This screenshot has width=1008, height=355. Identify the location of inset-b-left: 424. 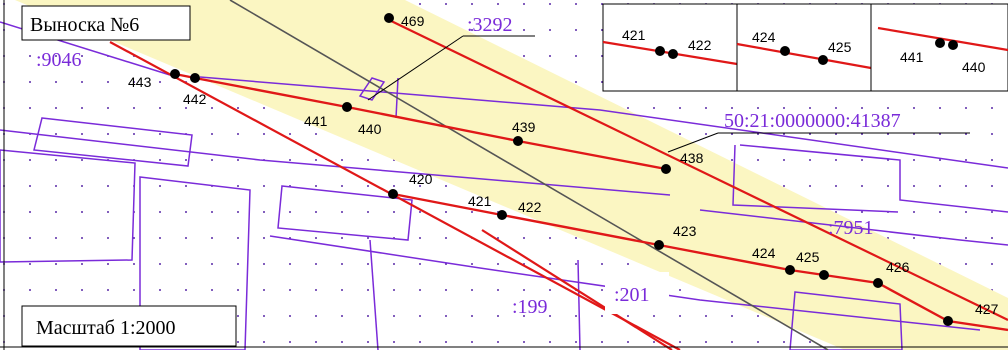
(764, 37).